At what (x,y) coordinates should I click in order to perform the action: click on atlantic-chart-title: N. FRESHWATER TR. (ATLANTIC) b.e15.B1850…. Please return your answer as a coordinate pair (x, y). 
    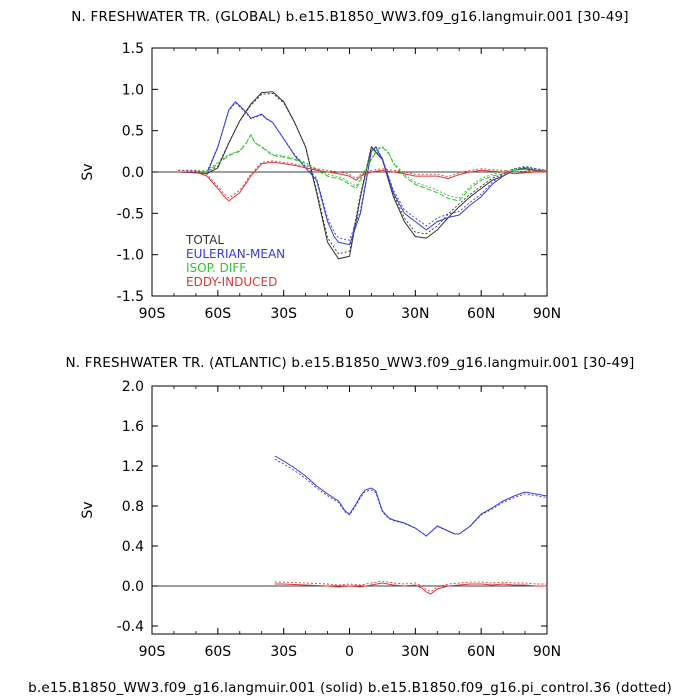
    Looking at the image, I should click on (350, 363).